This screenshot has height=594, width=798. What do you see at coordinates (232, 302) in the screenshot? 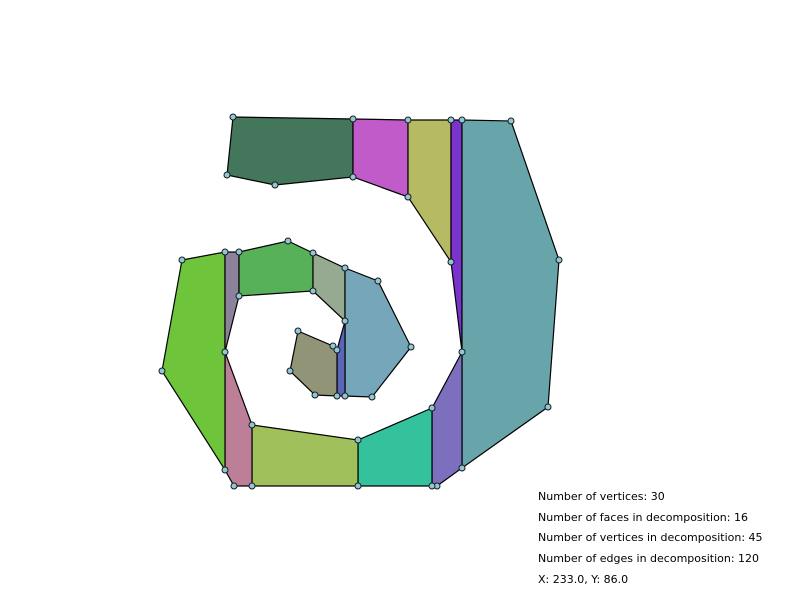
I see `face-mauve-strip` at bounding box center [232, 302].